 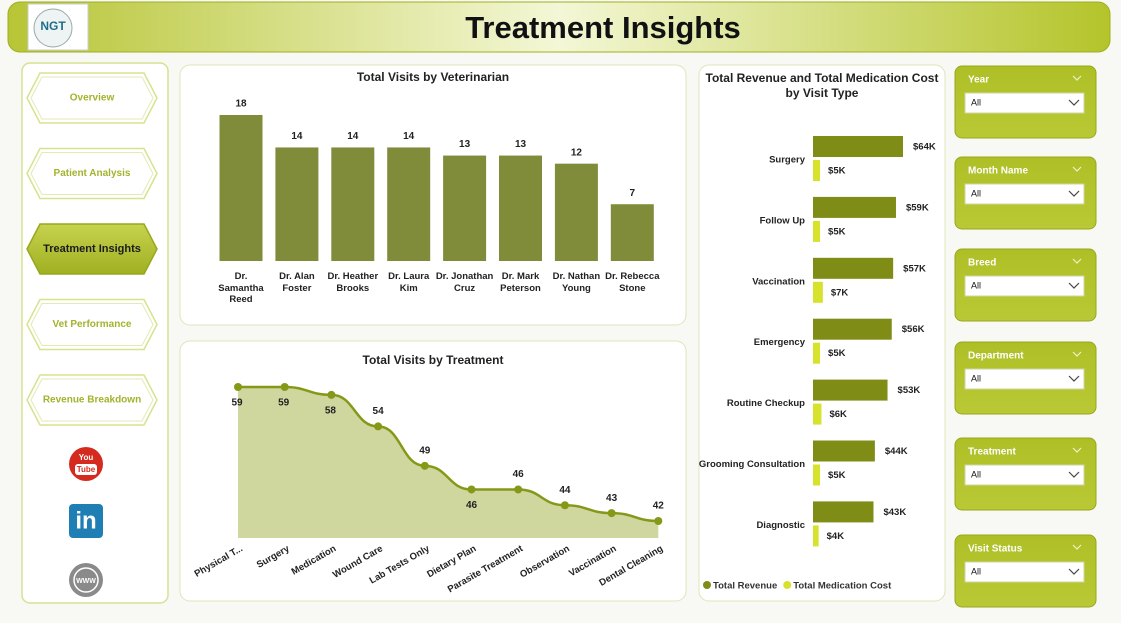 I want to click on data-label: 18, so click(x=241, y=104).